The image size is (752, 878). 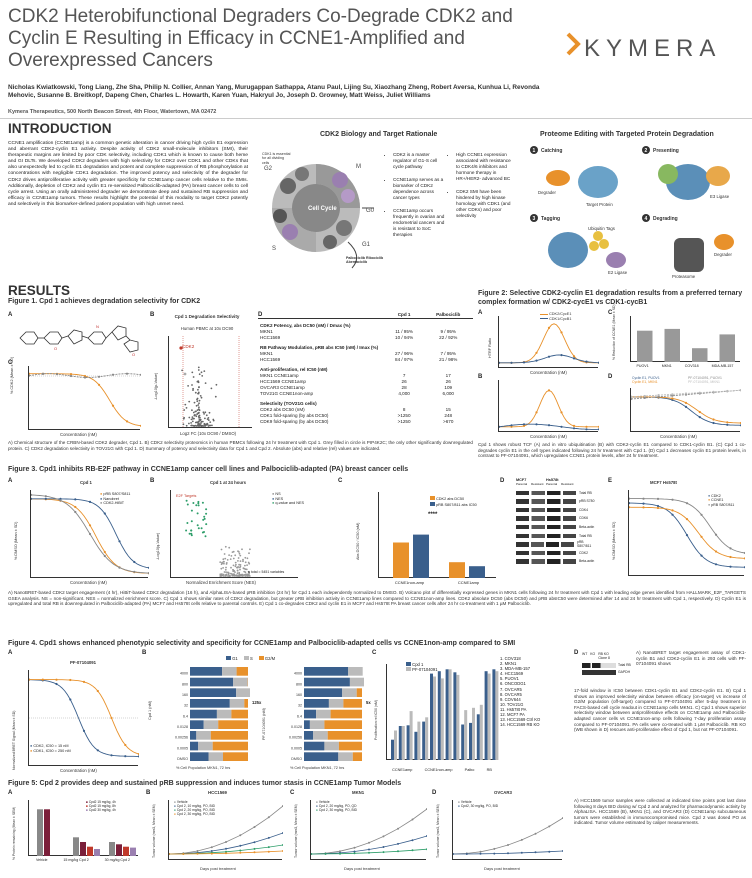 I want to click on fig2c-categories: PUOV1 MKN1 COV318 MDA-MB-157, so click(x=685, y=366).